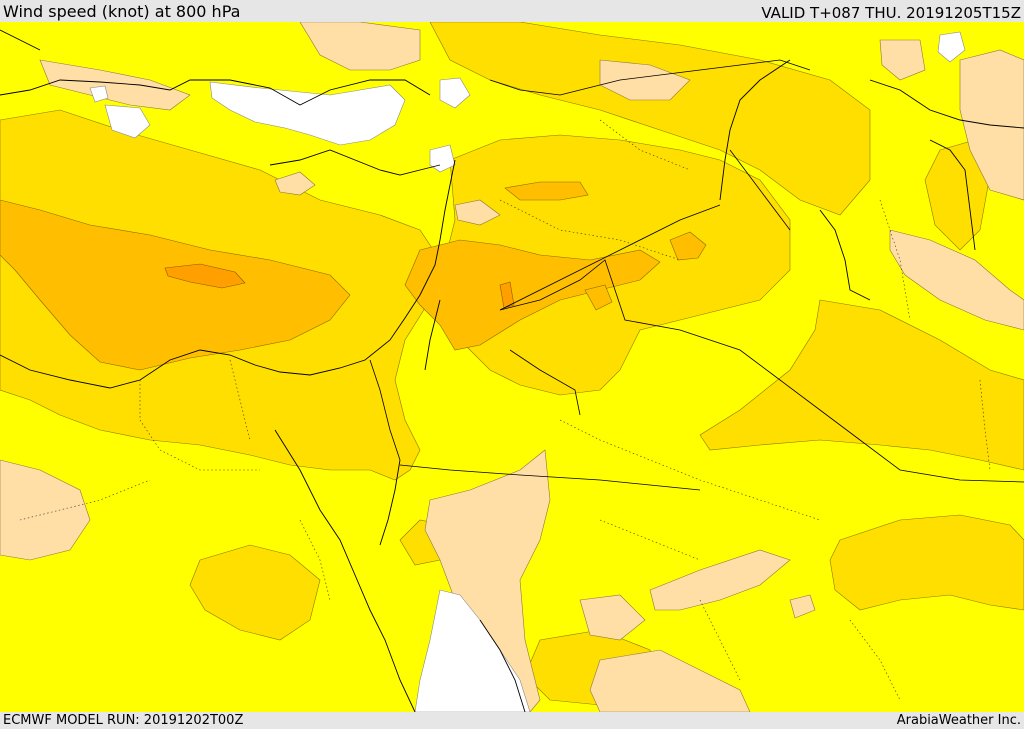  Describe the element at coordinates (891, 13) in the screenshot. I see `valid-time: VALID T+087 THU. 20191205T15Z` at that location.